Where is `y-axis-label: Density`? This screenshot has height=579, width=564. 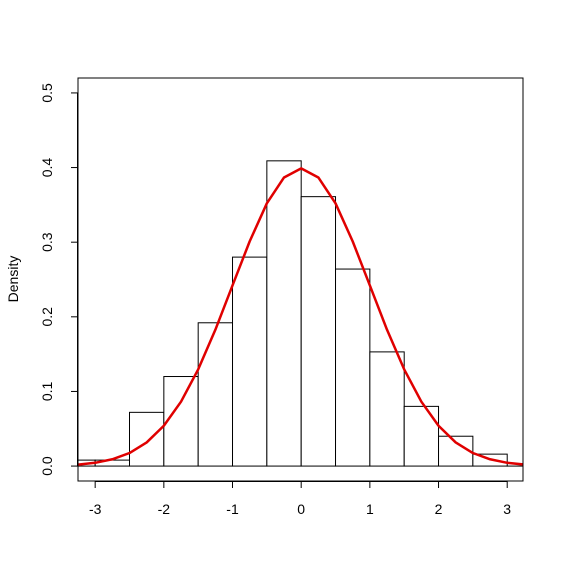
y-axis-label: Density is located at coordinates (13, 279).